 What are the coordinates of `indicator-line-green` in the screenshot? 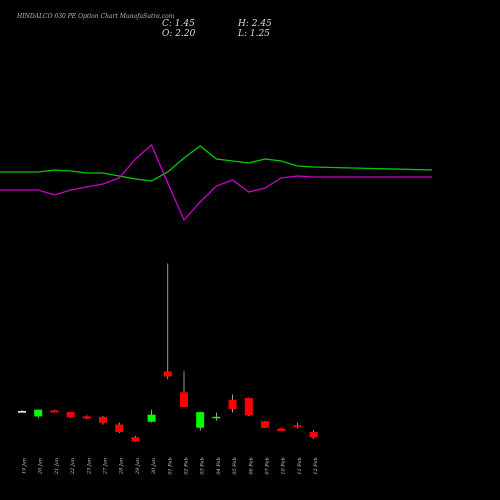 It's located at (216, 163).